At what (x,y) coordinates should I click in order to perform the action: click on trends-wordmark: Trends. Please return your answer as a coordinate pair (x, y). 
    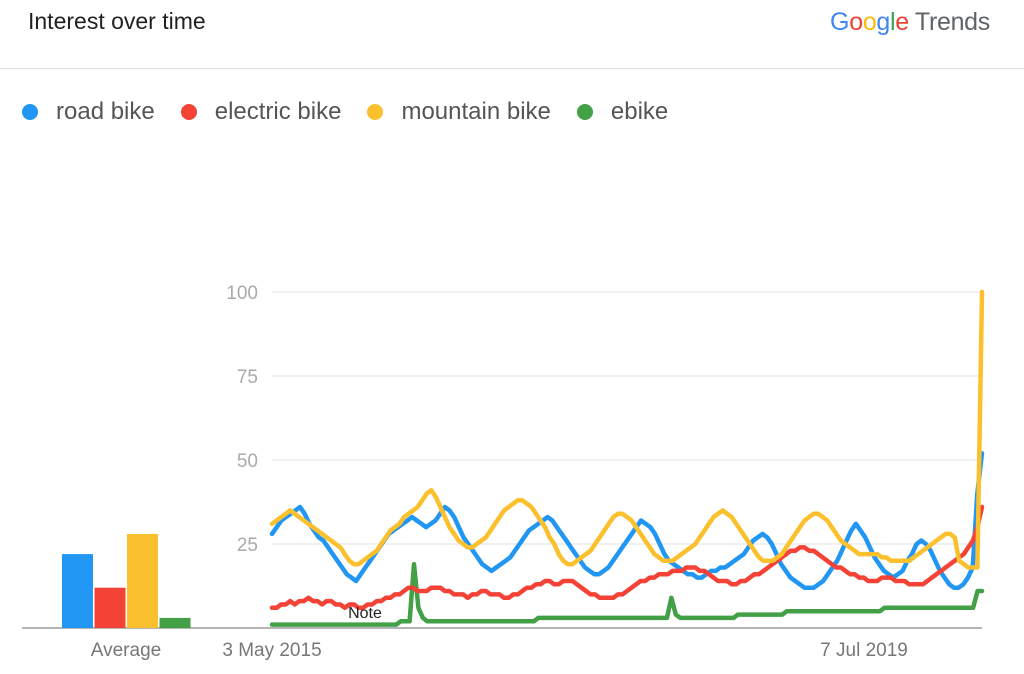
    Looking at the image, I should click on (952, 22).